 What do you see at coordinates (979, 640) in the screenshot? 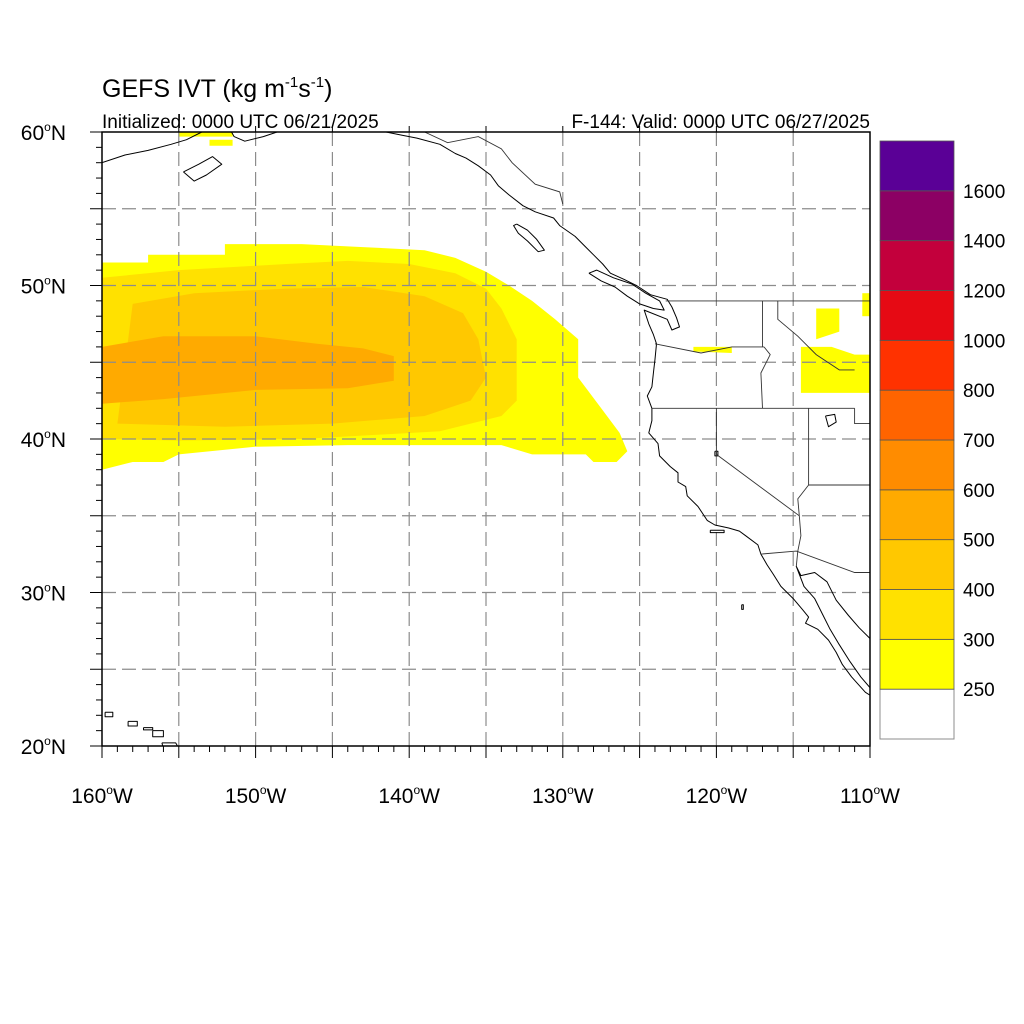
I see `colorbar-label: 300` at bounding box center [979, 640].